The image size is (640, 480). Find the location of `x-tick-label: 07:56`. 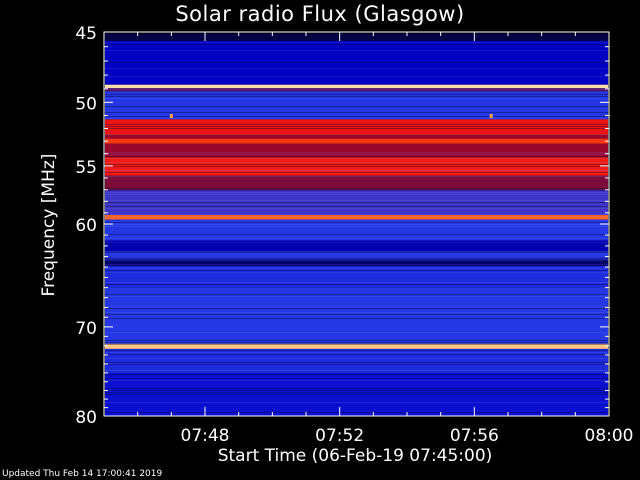

x-tick-label: 07:56 is located at coordinates (474, 436).